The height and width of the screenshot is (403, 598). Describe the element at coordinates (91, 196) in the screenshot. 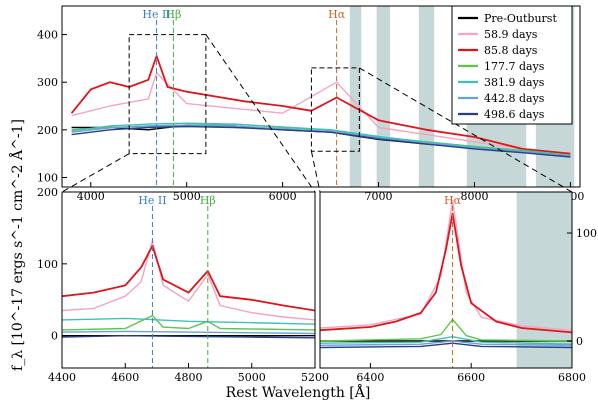

I see `x-tick-label: 4000` at that location.